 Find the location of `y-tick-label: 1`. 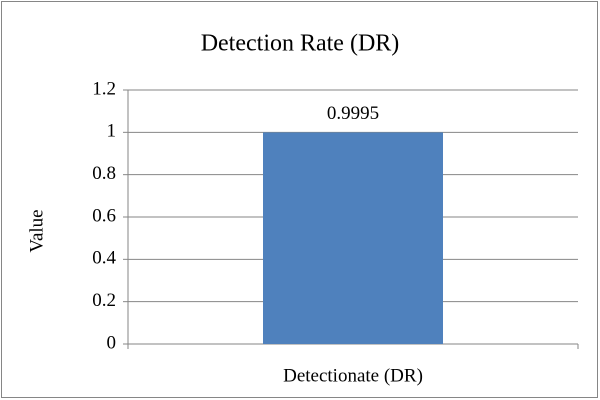

y-tick-label: 1 is located at coordinates (112, 131).